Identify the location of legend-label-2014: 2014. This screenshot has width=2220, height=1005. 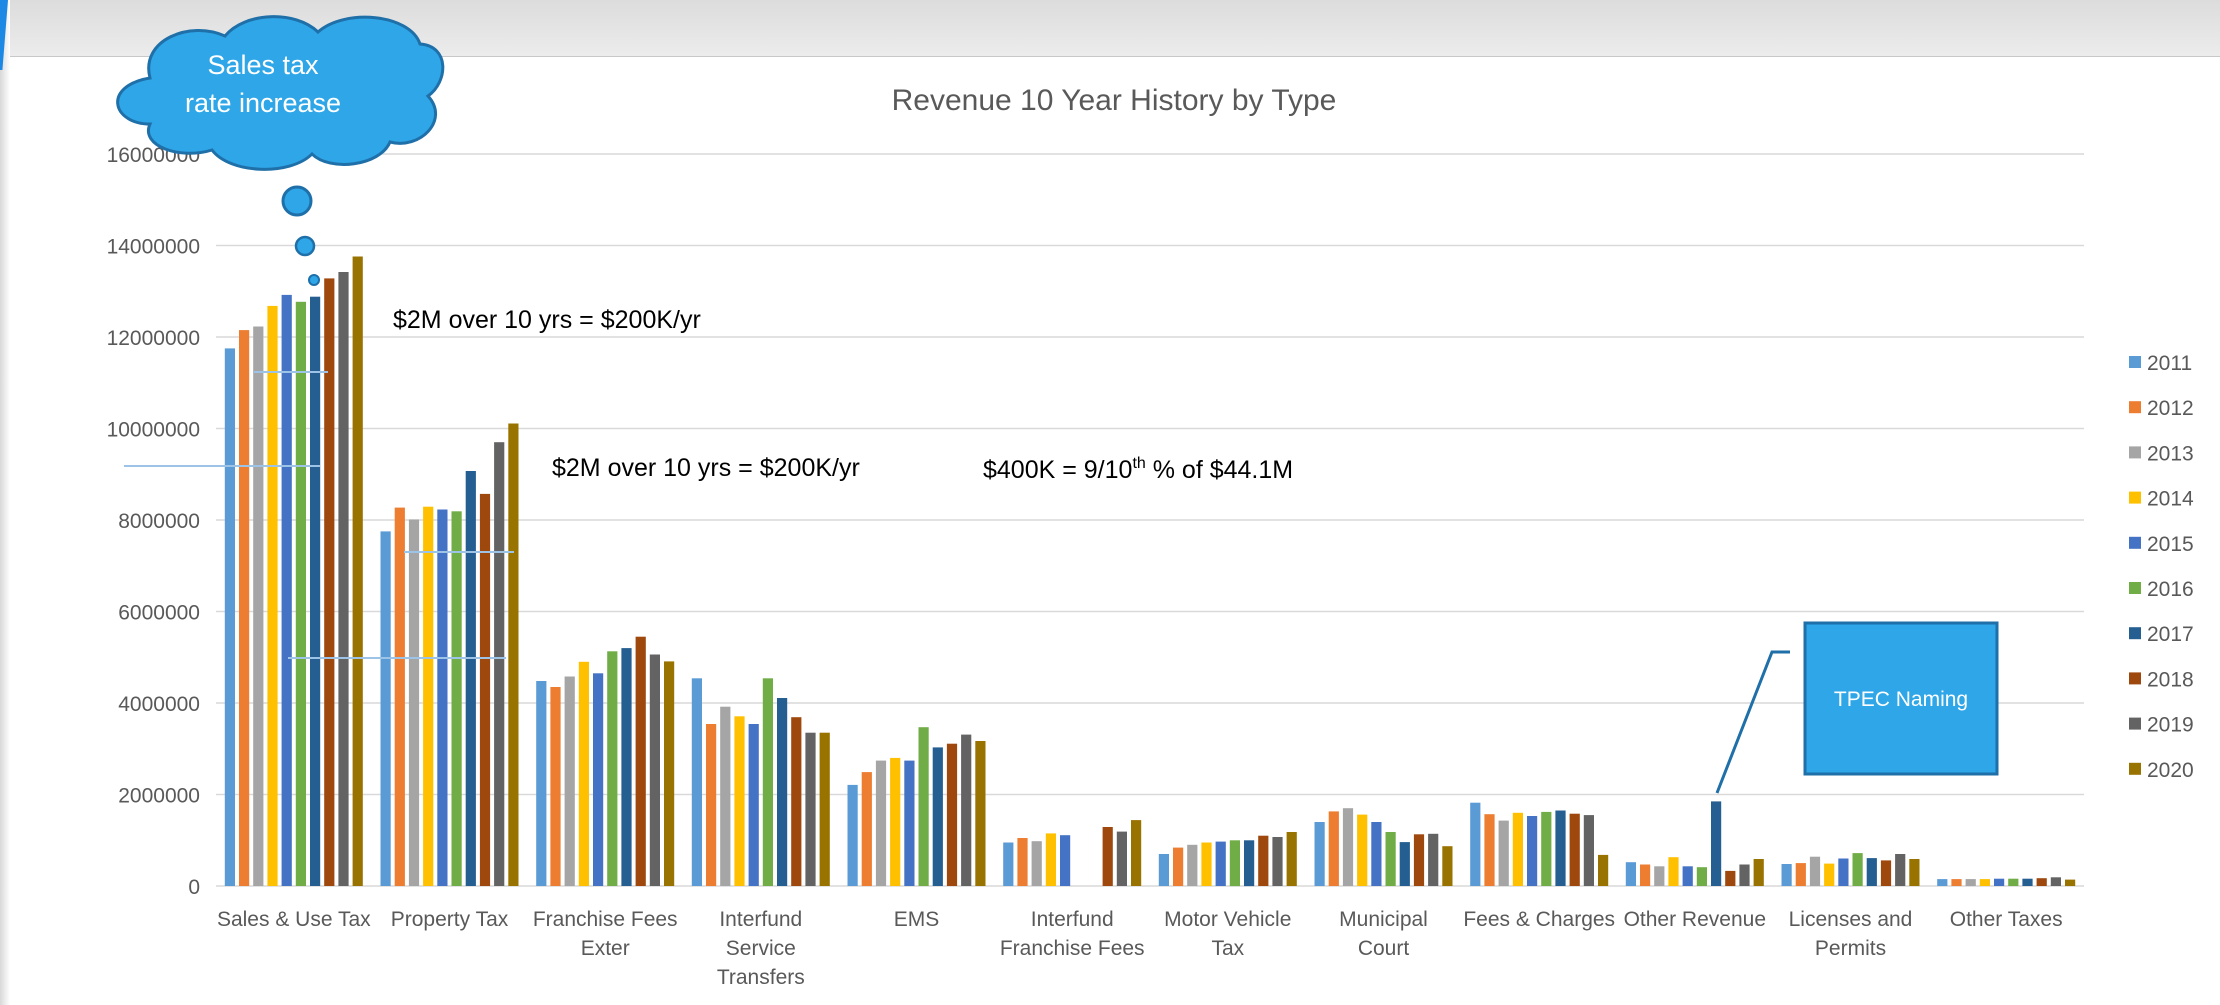
(2170, 499).